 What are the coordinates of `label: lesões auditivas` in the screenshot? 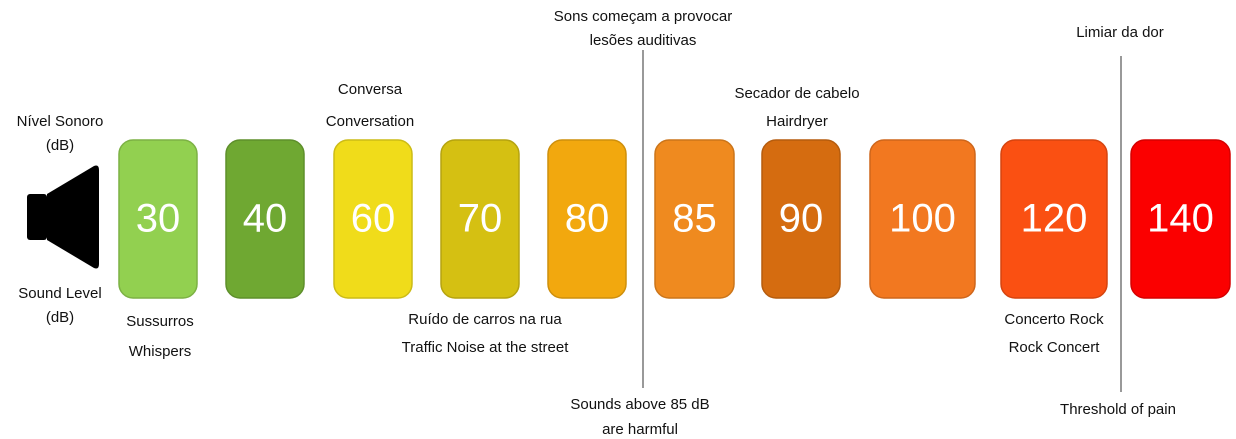 It's located at (643, 40).